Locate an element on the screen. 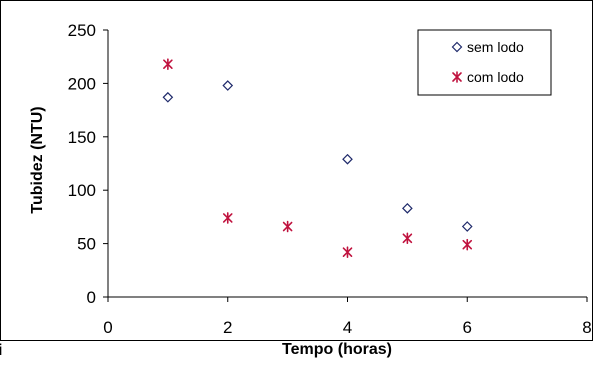  y-tick-label: 200 is located at coordinates (82, 83).